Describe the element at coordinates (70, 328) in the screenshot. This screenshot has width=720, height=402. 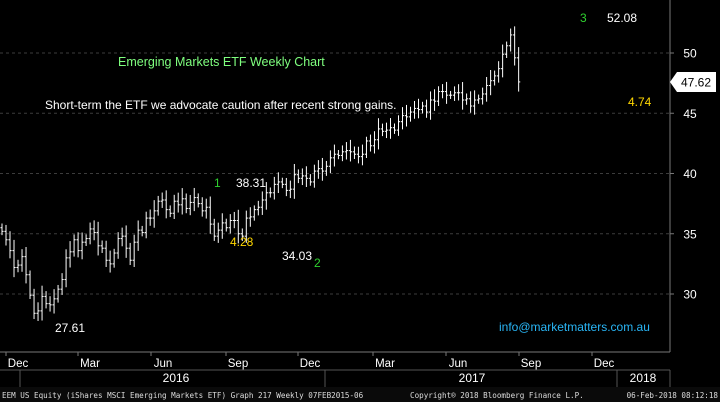
I see `annotation-low-27-61: 27.61` at that location.